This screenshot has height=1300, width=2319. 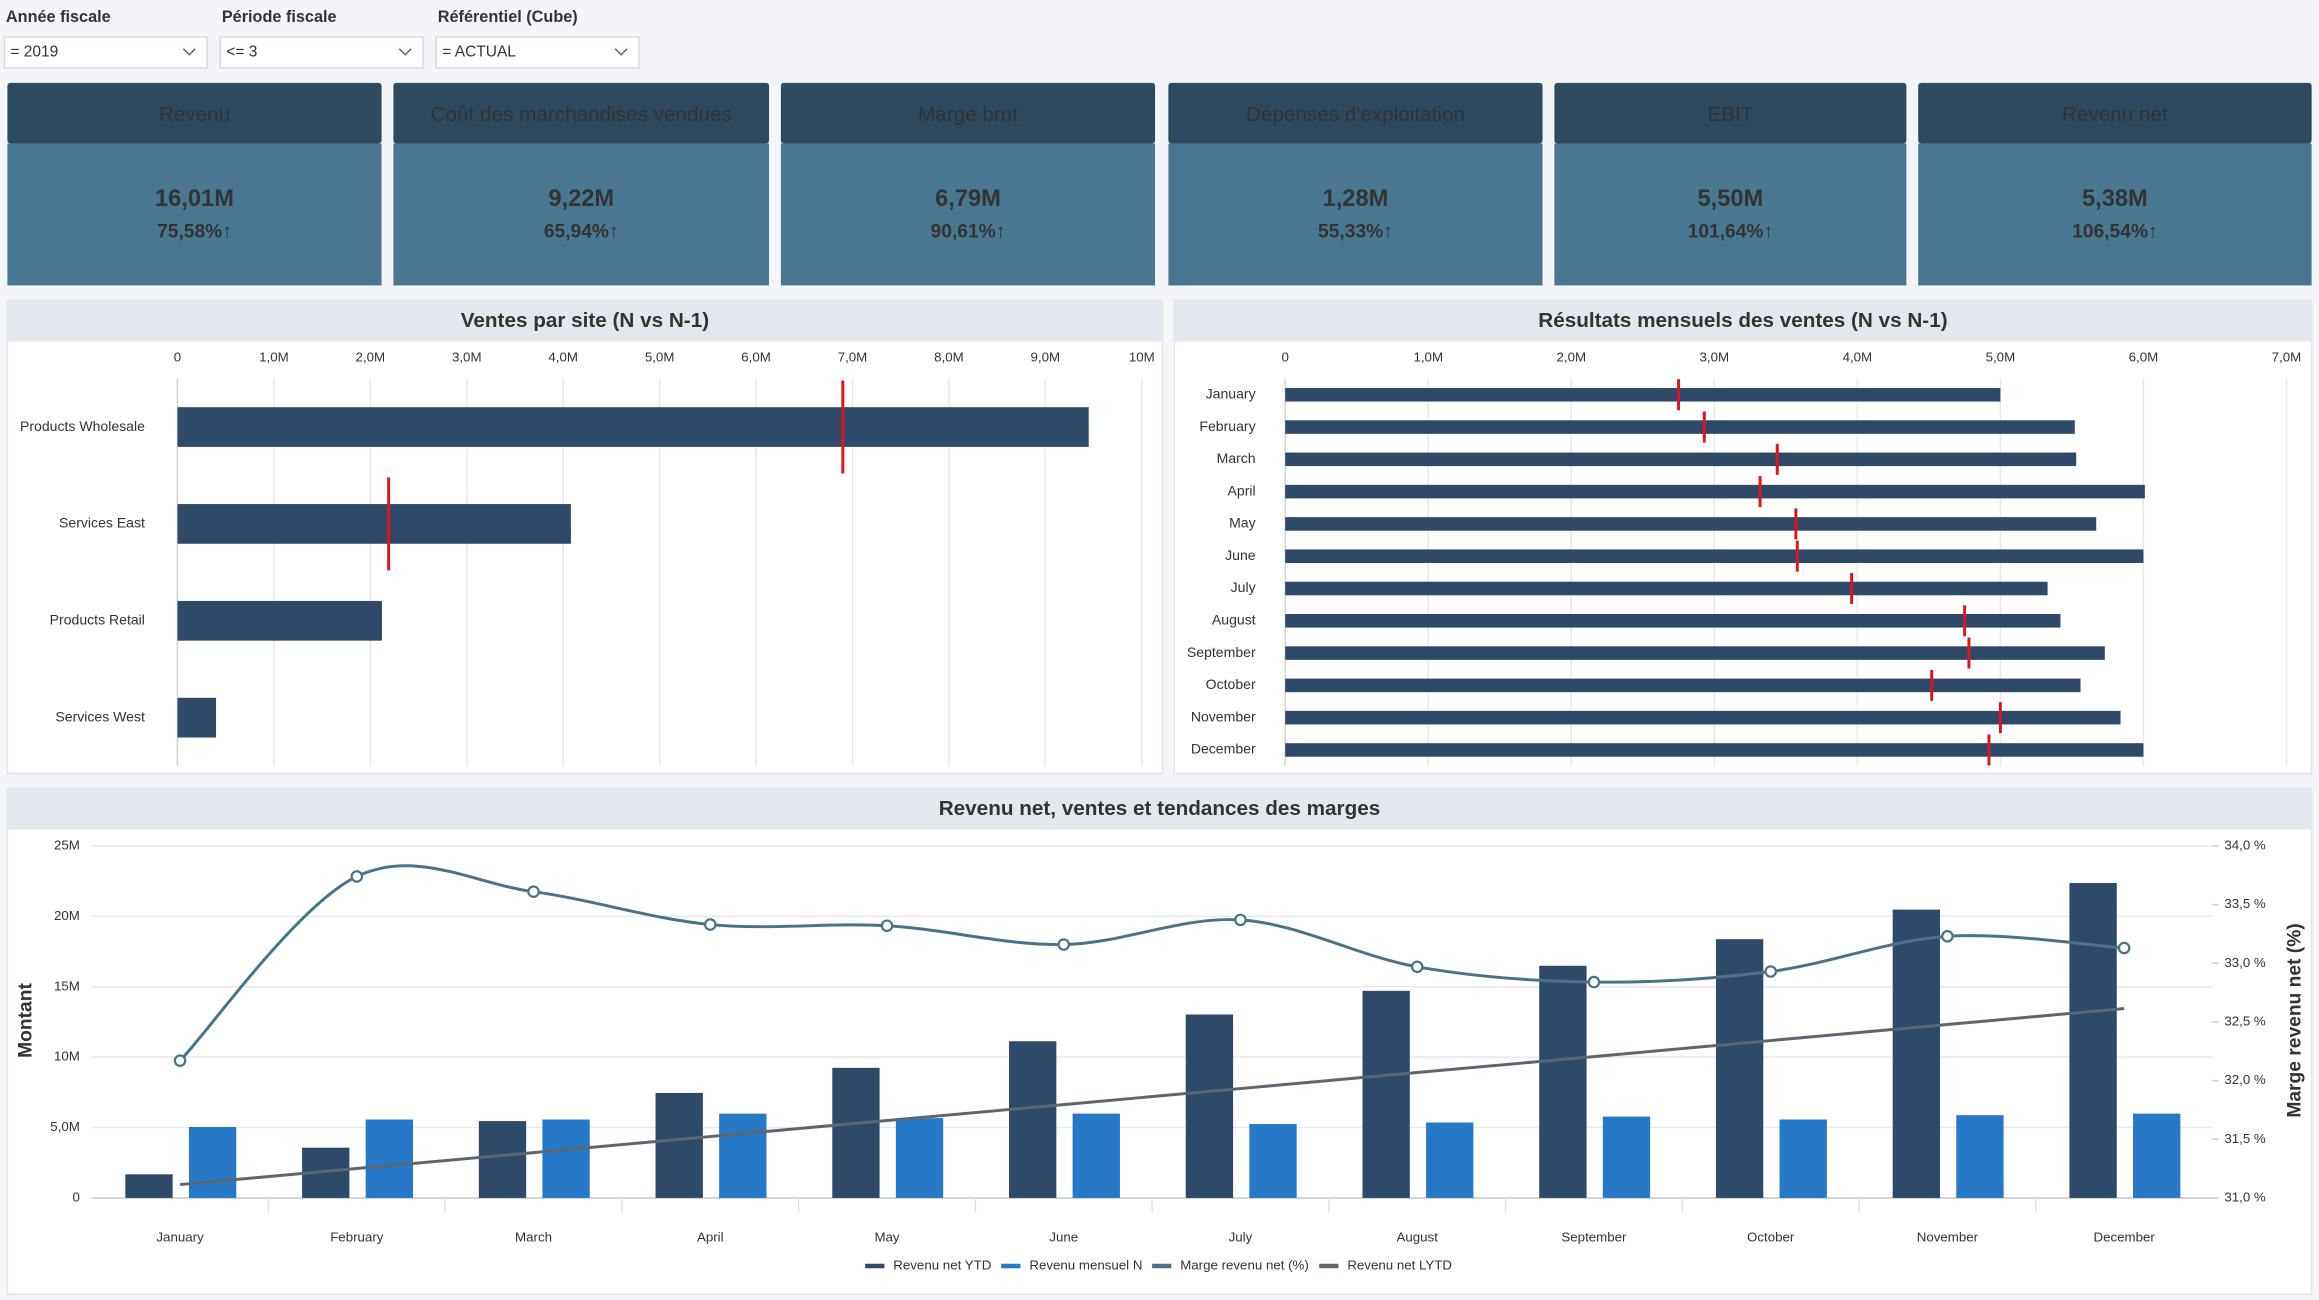 I want to click on category-label: Services East, so click(x=102, y=523).